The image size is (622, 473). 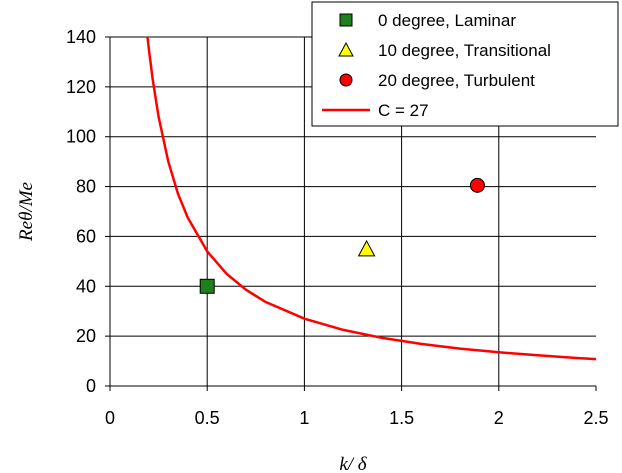 What do you see at coordinates (86, 336) in the screenshot?
I see `y-tick-label: 20` at bounding box center [86, 336].